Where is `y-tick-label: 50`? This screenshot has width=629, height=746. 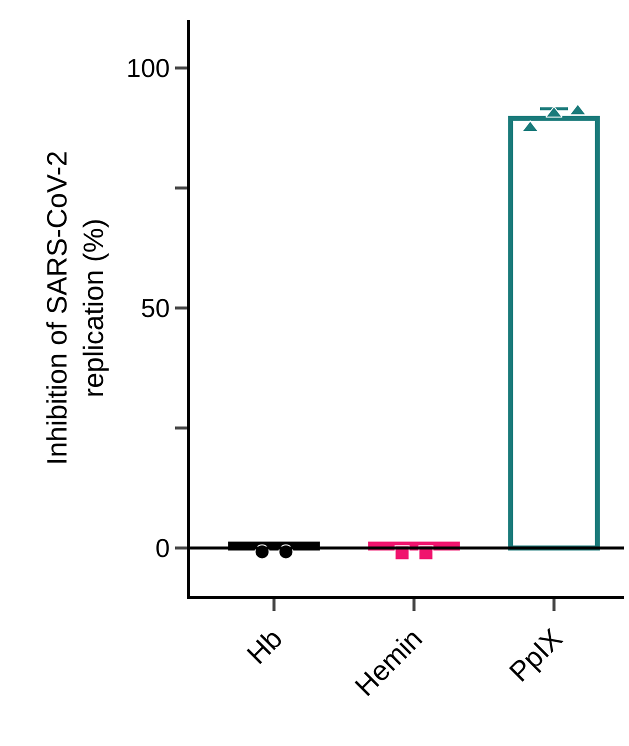 y-tick-label: 50 is located at coordinates (155, 308).